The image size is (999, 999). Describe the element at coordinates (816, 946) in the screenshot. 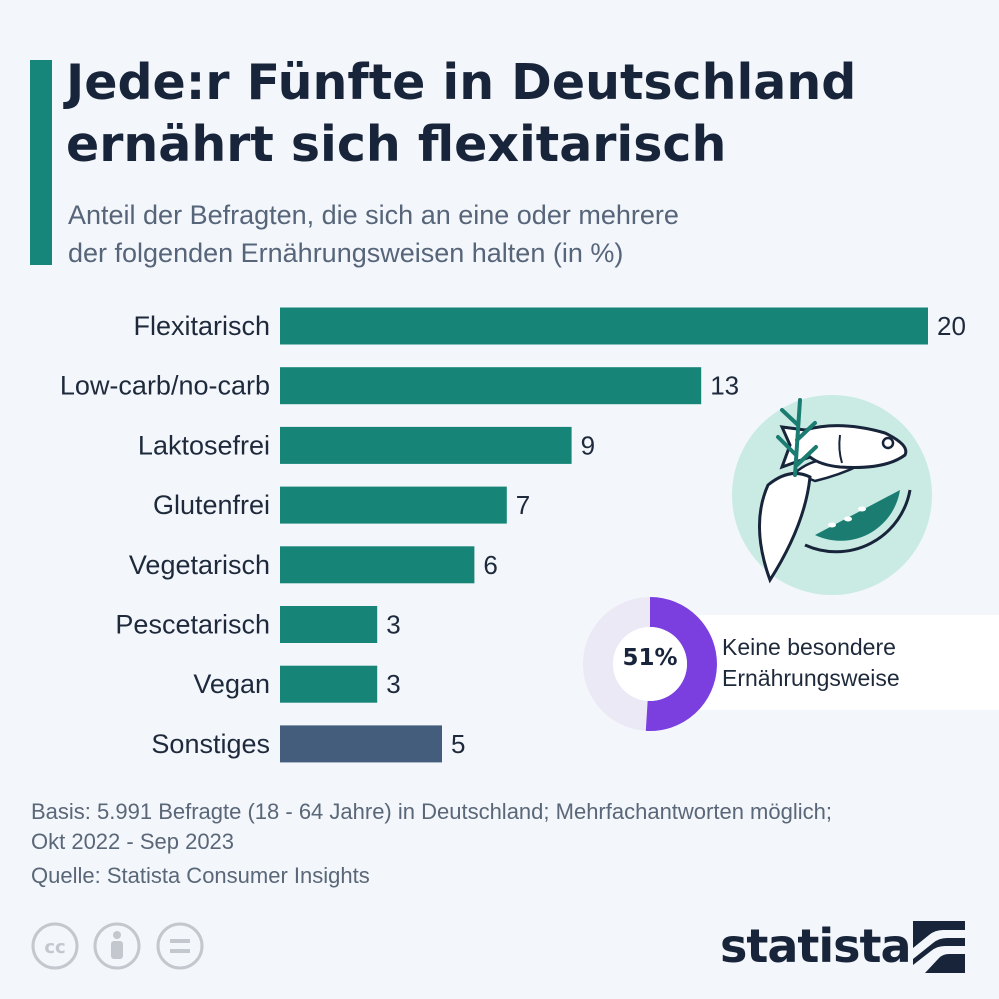

I see `brand-name: statista` at that location.